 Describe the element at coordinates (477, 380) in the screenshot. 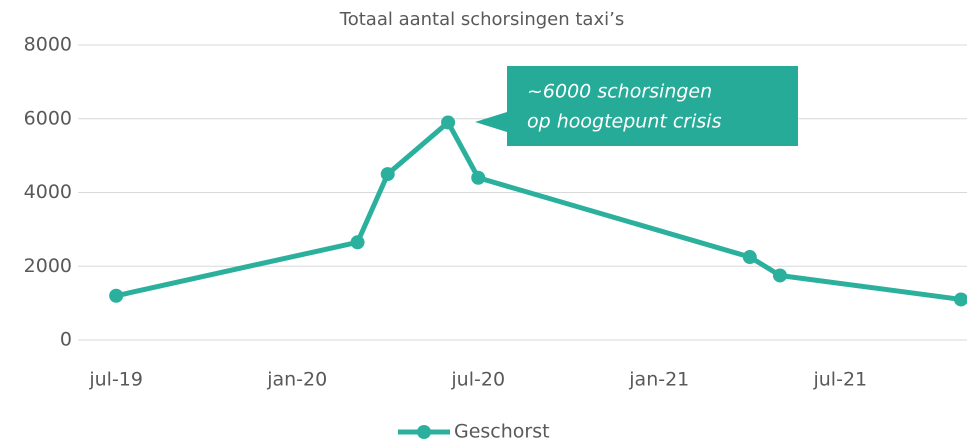

I see `x-tick-label: jul-20` at that location.